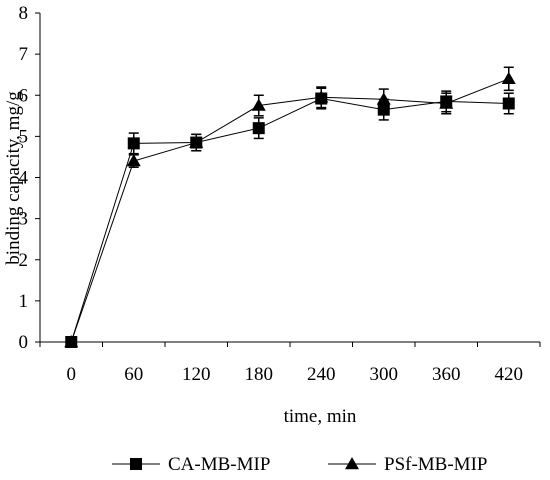  What do you see at coordinates (13, 178) in the screenshot?
I see `y-axis-title: binding capacity, mg/g` at bounding box center [13, 178].